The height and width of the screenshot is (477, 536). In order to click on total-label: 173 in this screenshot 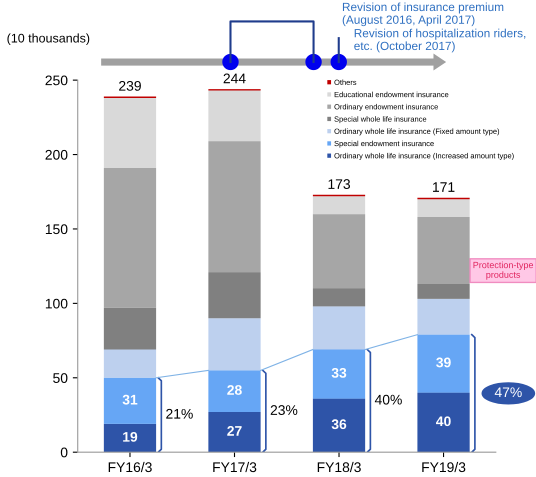, I will do `click(339, 184)`.